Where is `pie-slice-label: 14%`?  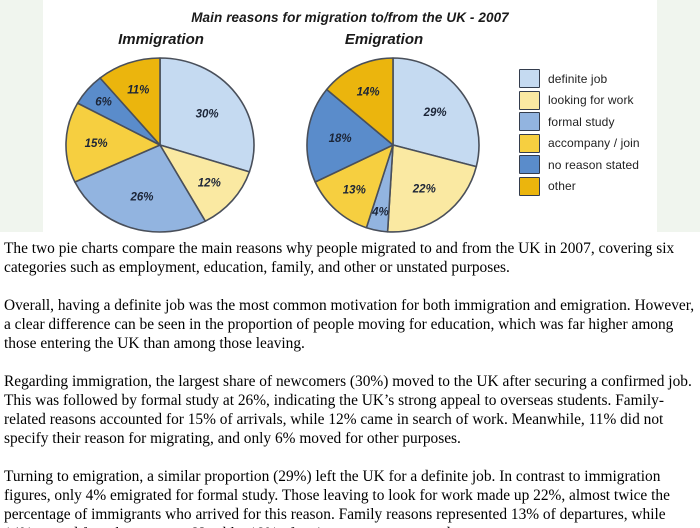 pie-slice-label: 14% is located at coordinates (368, 93).